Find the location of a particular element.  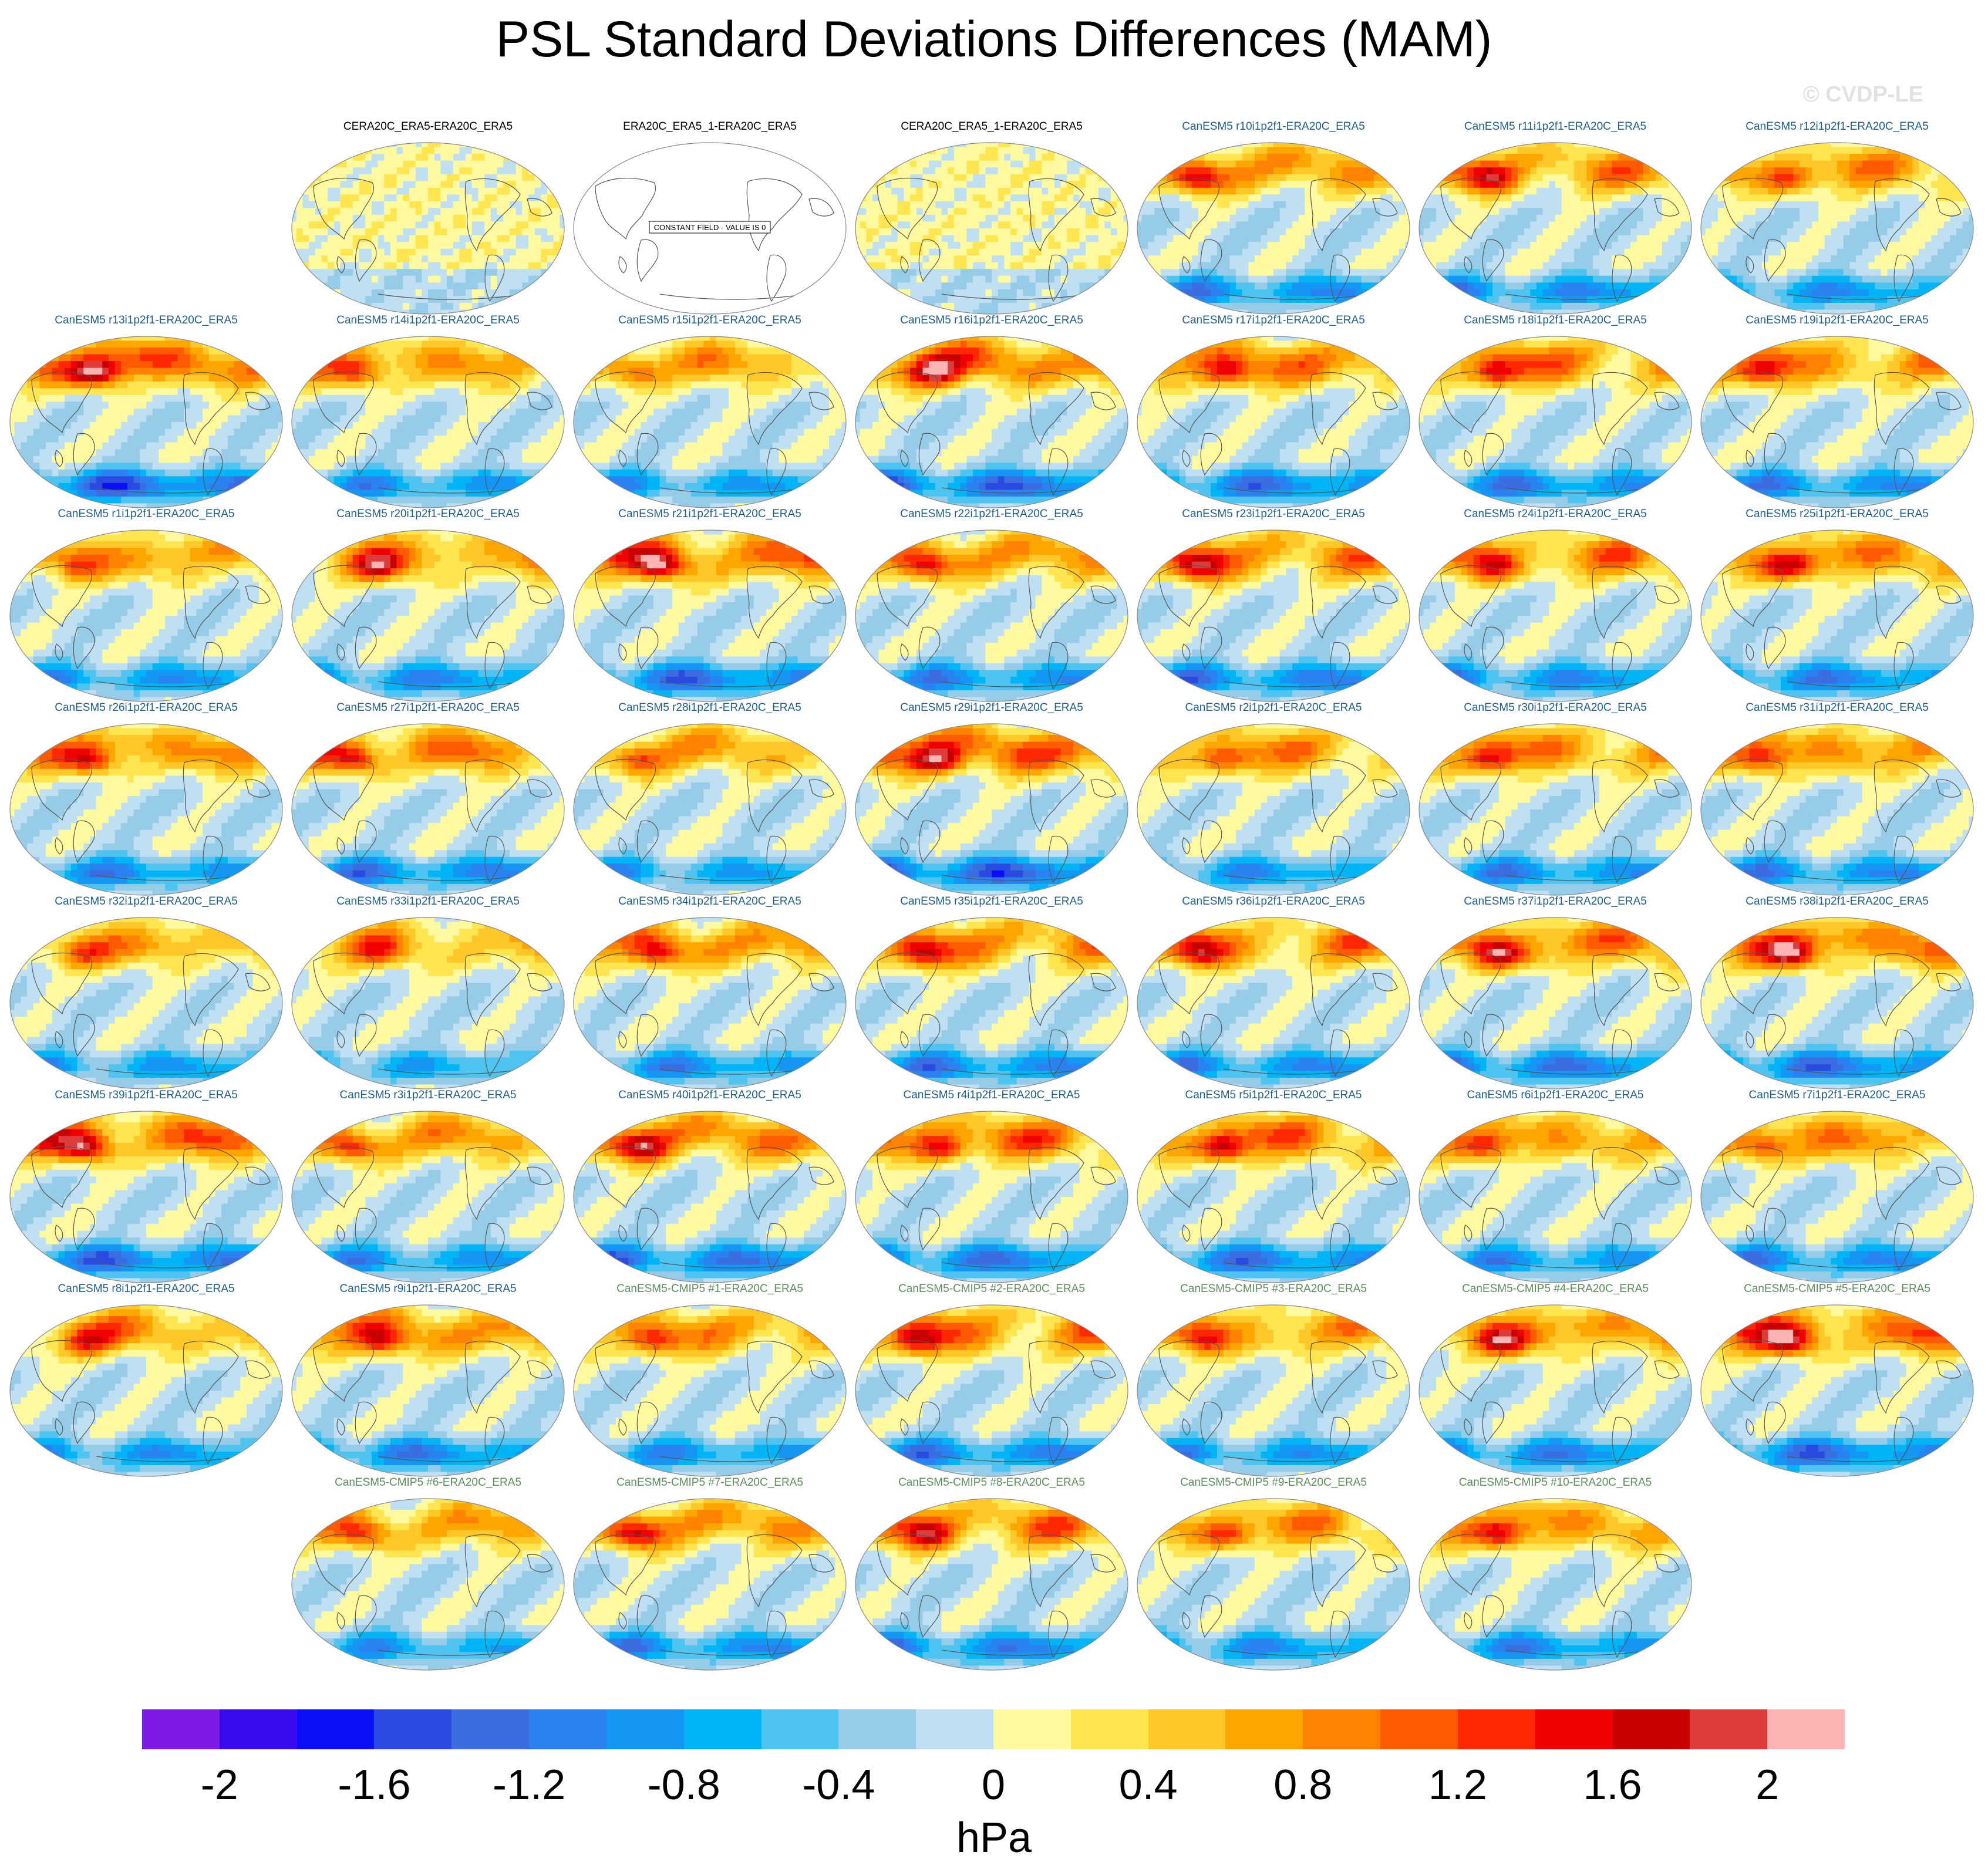

map-panel: CanESM5 r32i1p2f1-ERA20C_ERA5 is located at coordinates (146, 992).